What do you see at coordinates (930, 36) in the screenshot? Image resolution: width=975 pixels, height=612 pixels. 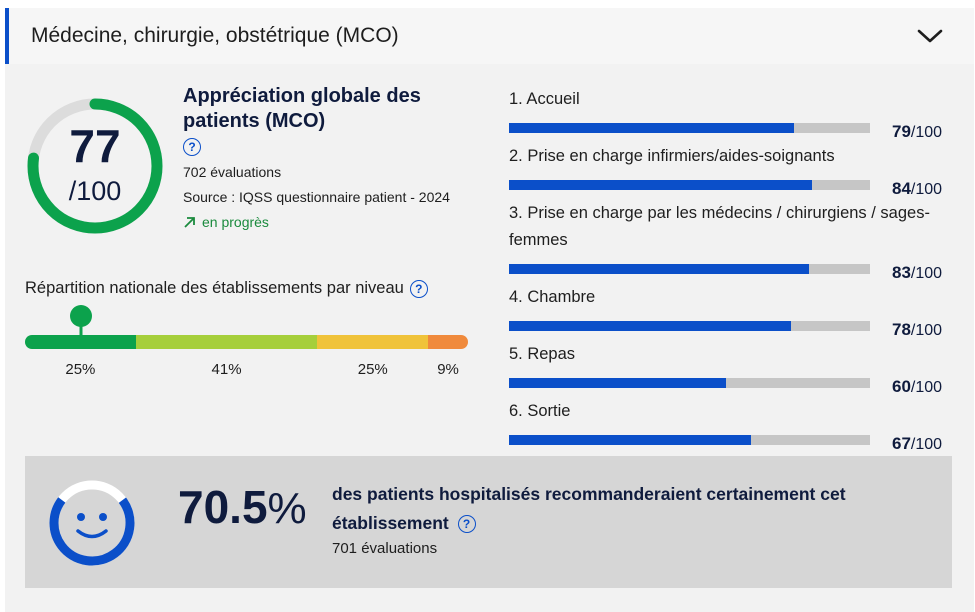 I see `chevron-down-icon` at bounding box center [930, 36].